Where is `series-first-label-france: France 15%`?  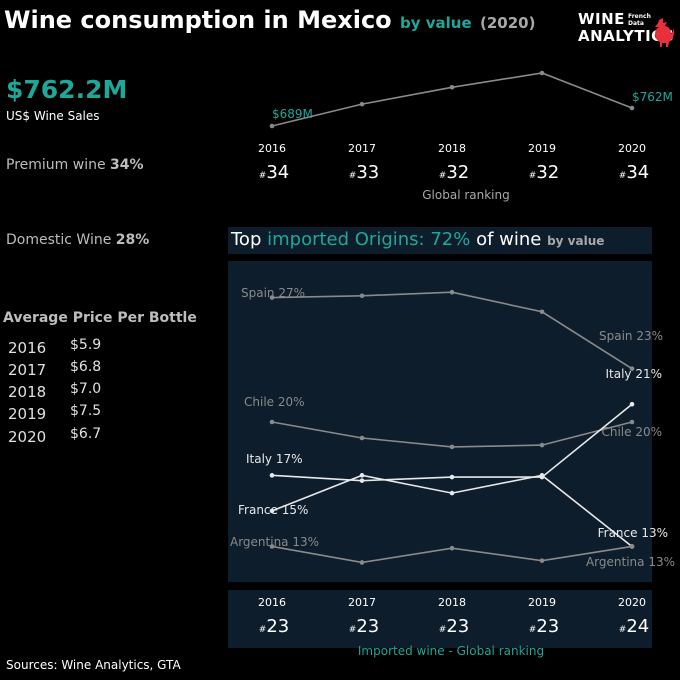
series-first-label-france: France 15% is located at coordinates (273, 510).